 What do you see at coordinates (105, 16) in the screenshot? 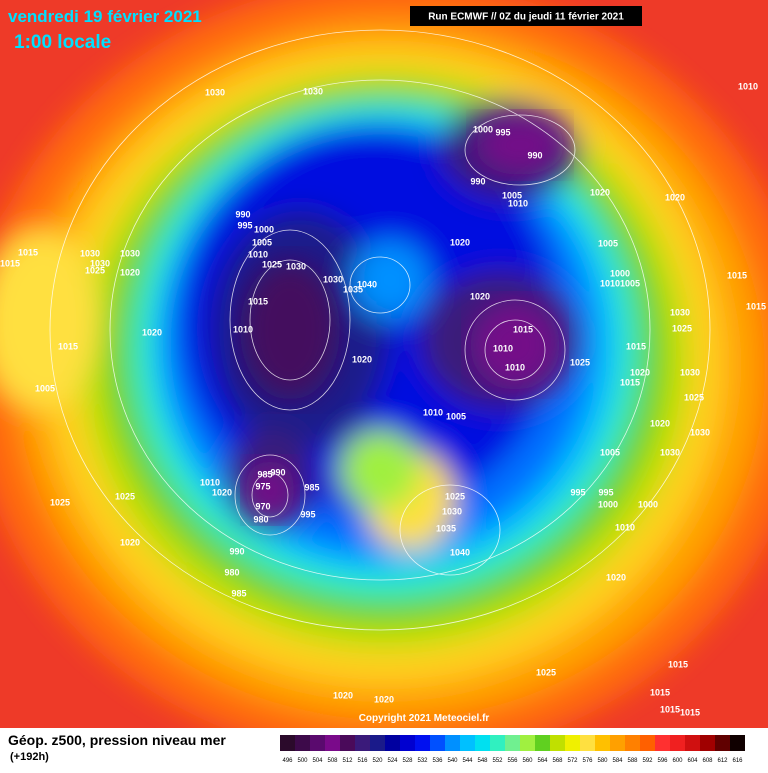
I see `map-title: vendredi 19 février 2021` at bounding box center [105, 16].